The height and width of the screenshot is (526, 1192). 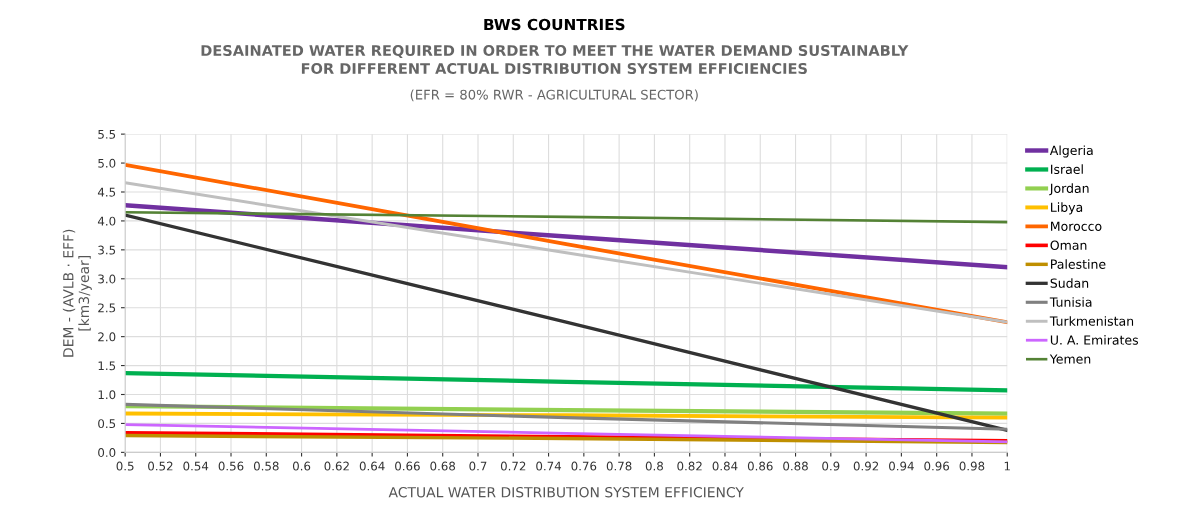 What do you see at coordinates (795, 466) in the screenshot?
I see `x-tick-label: 0.88` at bounding box center [795, 466].